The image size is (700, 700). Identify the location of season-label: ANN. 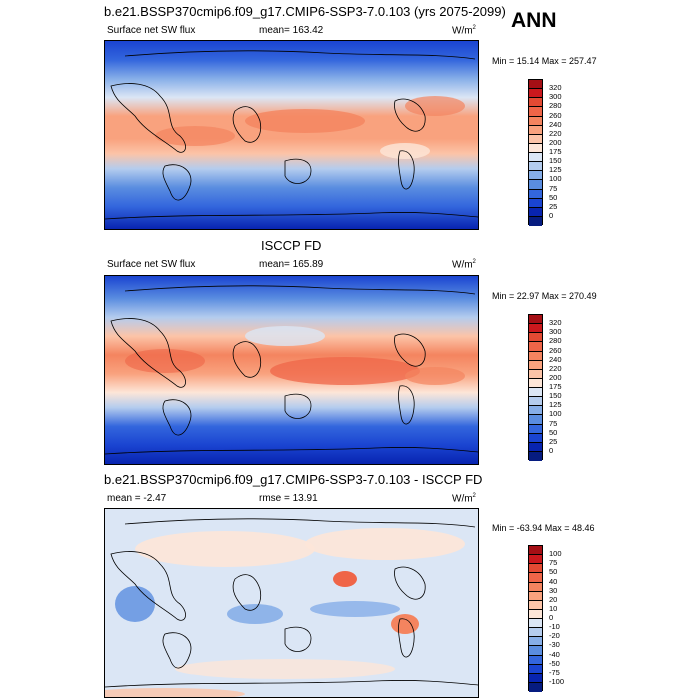
(534, 20).